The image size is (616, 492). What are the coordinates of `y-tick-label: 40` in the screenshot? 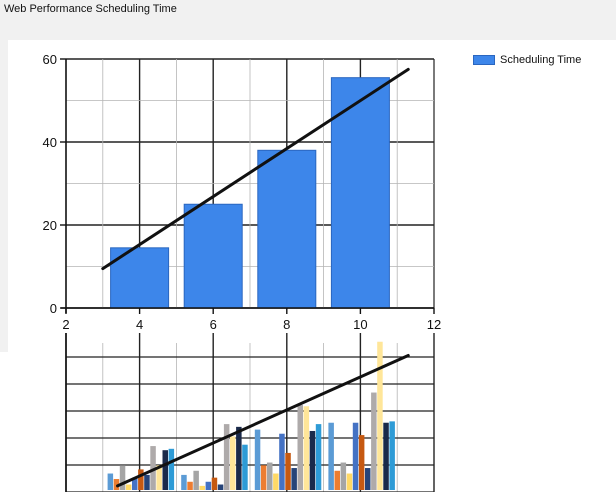 It's located at (50, 142).